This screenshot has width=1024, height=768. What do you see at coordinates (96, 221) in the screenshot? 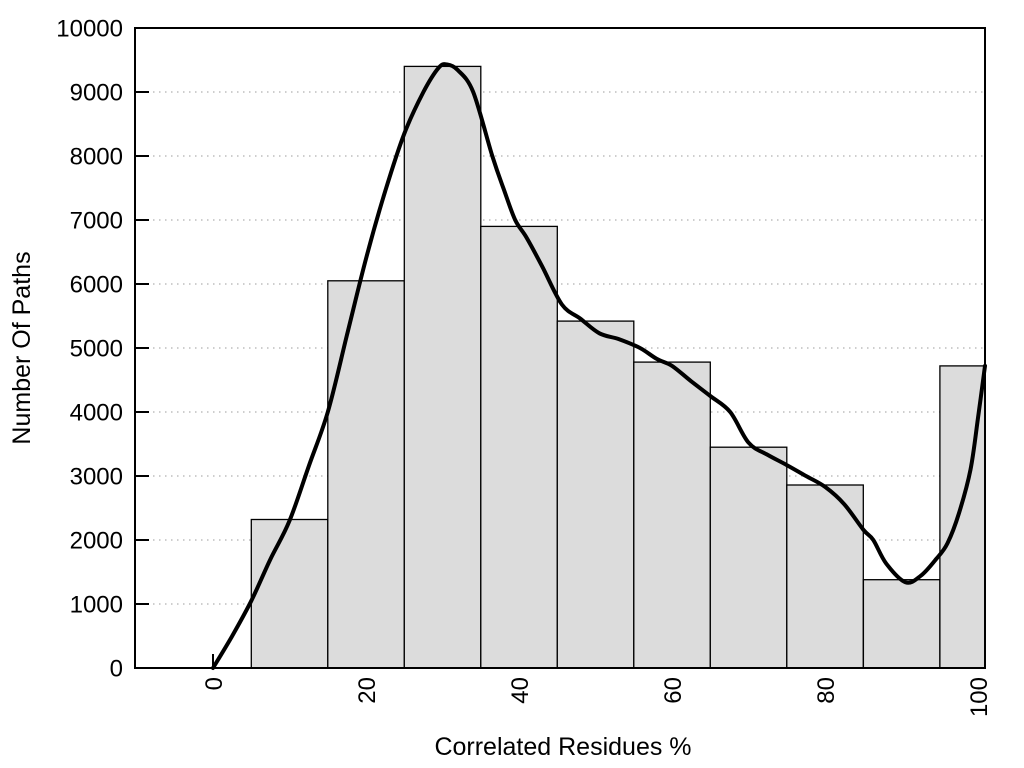
I see `y-tick-label: 7000` at bounding box center [96, 221].